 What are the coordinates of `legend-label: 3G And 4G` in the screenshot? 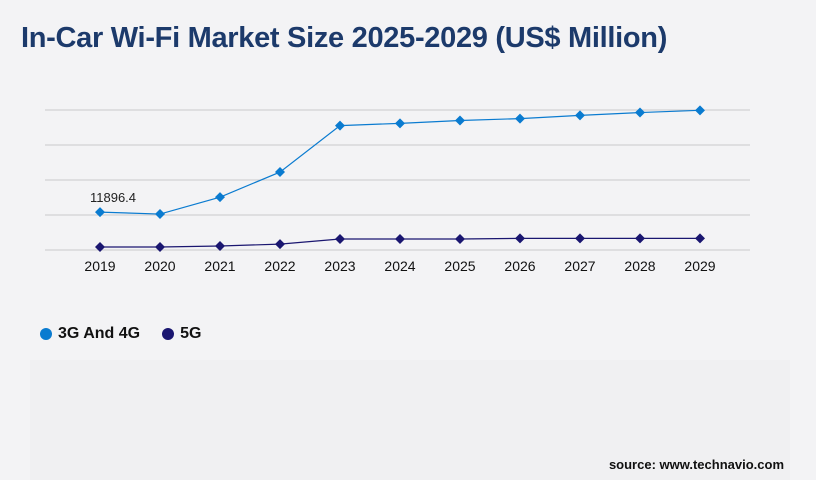 It's located at (99, 333).